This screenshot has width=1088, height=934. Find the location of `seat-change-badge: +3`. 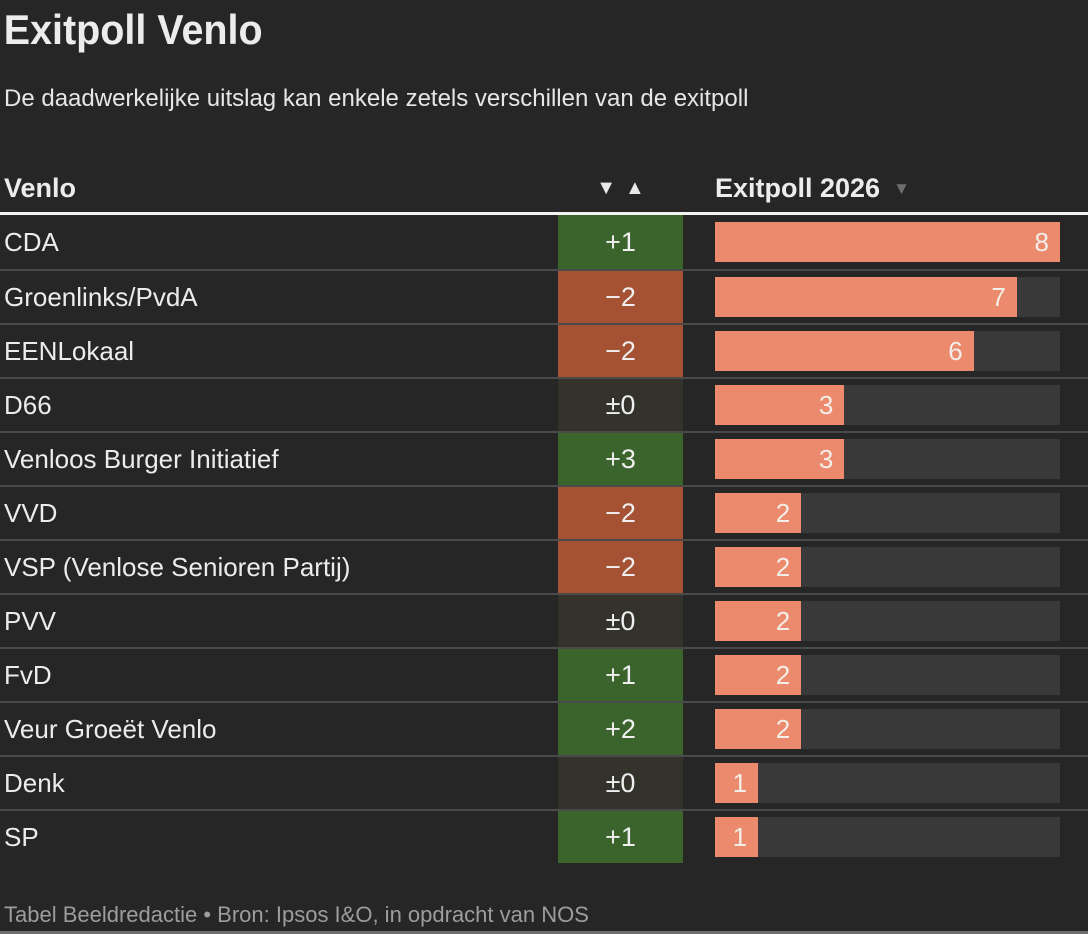

seat-change-badge: +3 is located at coordinates (620, 459).